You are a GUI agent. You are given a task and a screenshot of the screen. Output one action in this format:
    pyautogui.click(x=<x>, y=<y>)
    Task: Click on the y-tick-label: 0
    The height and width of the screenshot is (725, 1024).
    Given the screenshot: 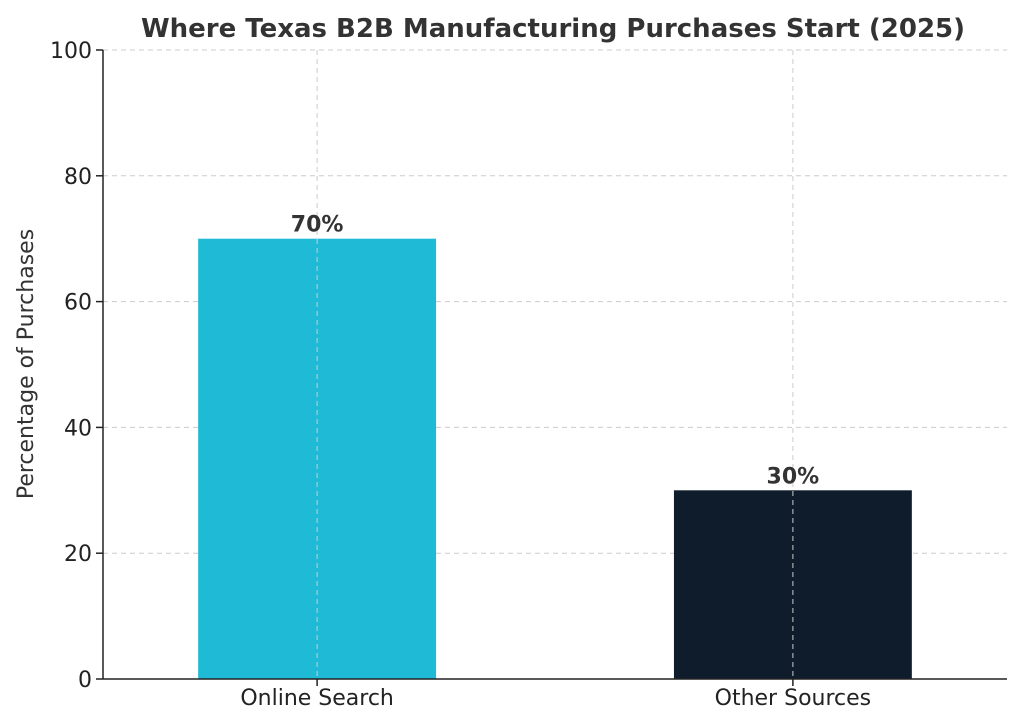 What is the action you would take?
    pyautogui.click(x=85, y=680)
    